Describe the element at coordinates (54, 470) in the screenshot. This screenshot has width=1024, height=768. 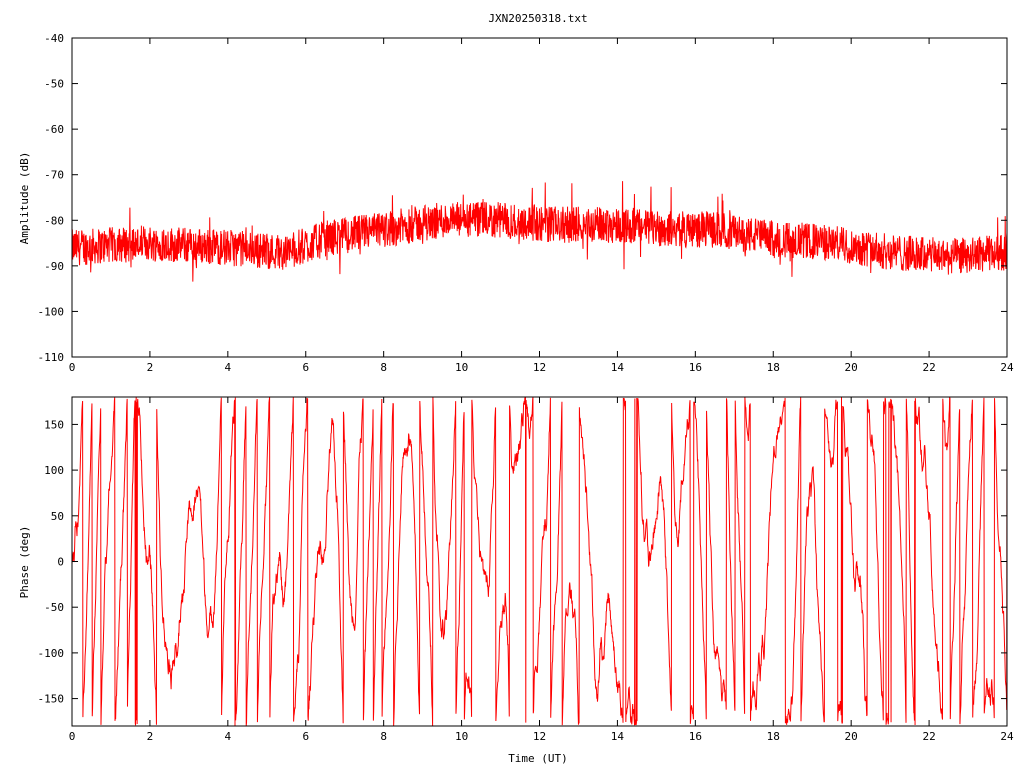
I see `y-tick-label: 100` at that location.